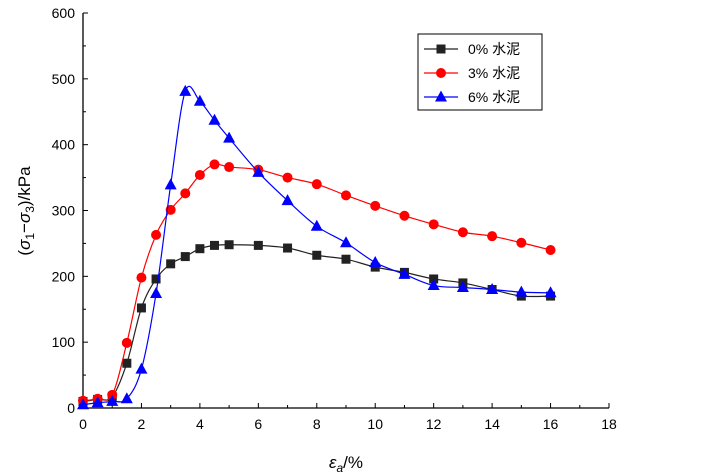 This screenshot has height=476, width=722. What do you see at coordinates (64, 13) in the screenshot?
I see `y-tick-label: 600` at bounding box center [64, 13].